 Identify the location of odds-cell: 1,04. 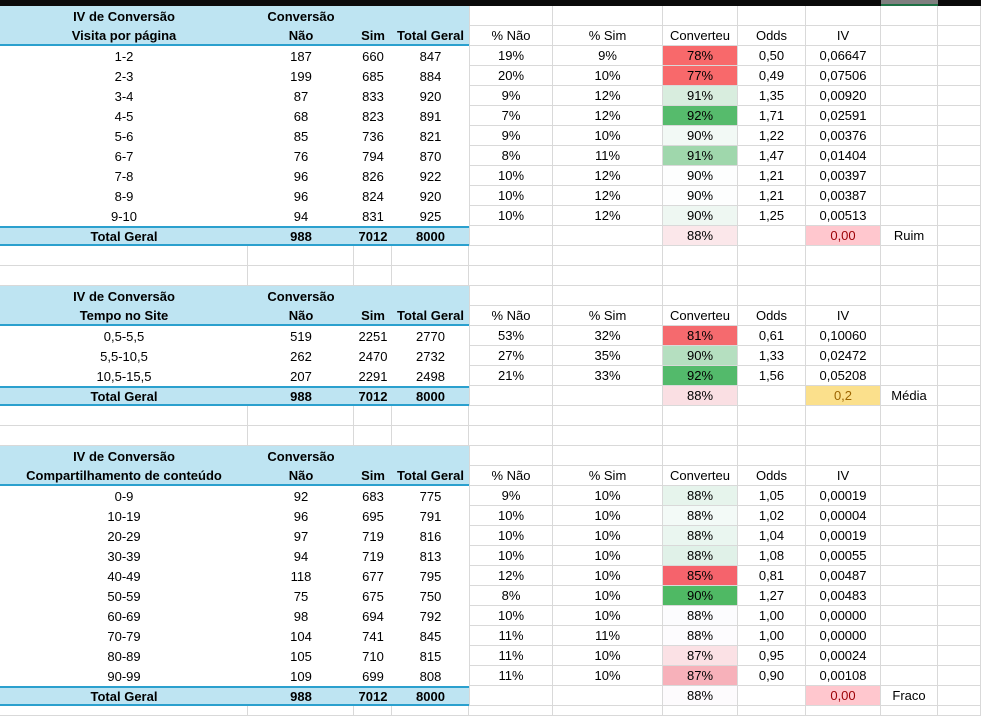
(772, 536).